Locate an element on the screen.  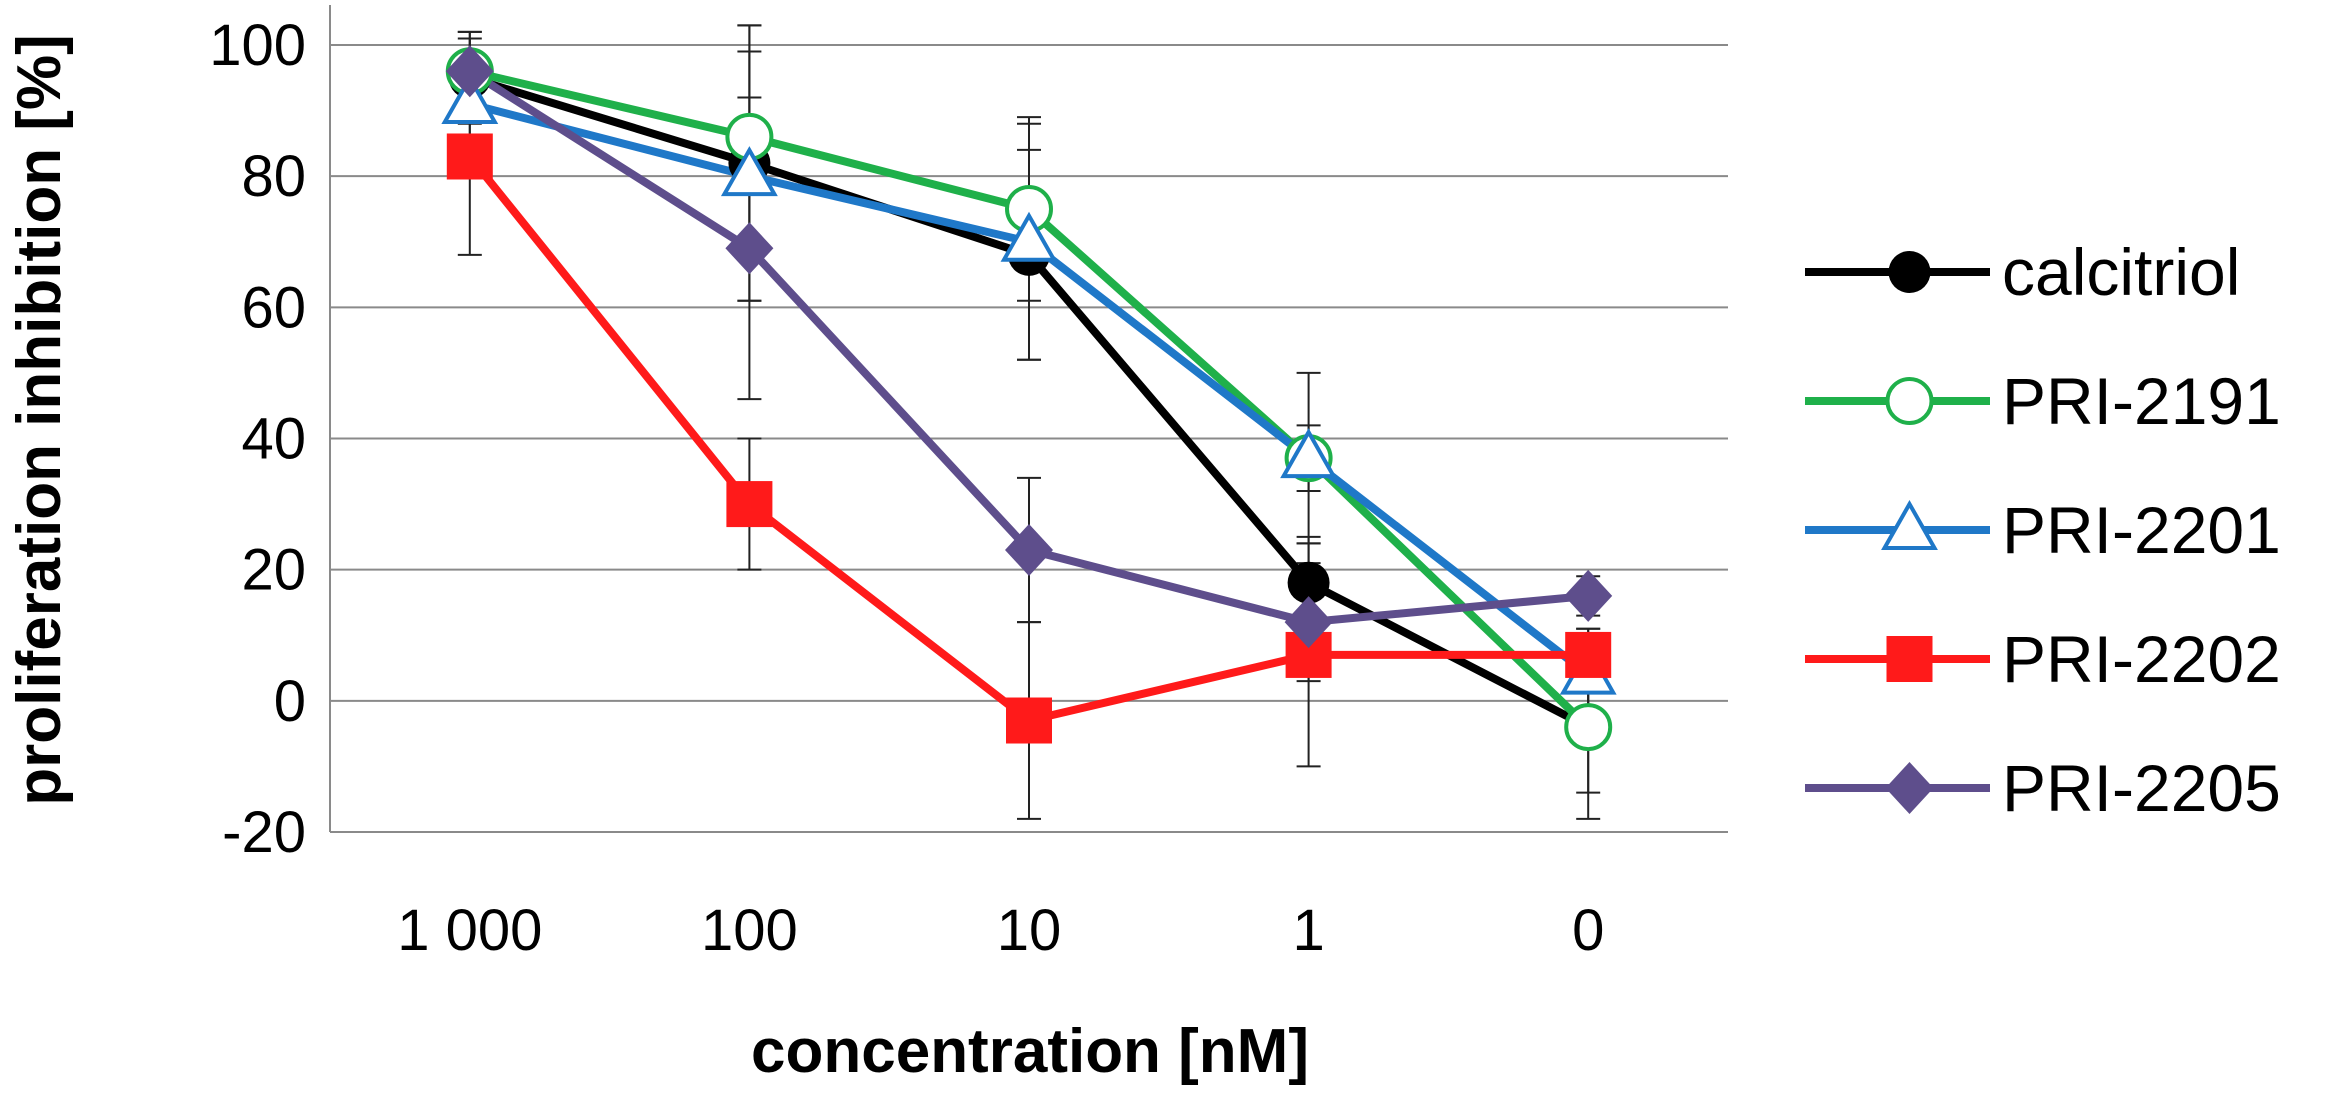
x-tick-label: 100 is located at coordinates (749, 930).